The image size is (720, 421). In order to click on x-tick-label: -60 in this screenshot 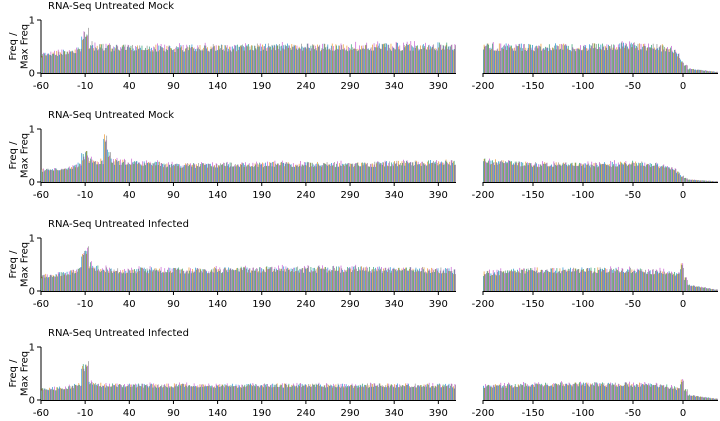, I will do `click(41, 413)`.